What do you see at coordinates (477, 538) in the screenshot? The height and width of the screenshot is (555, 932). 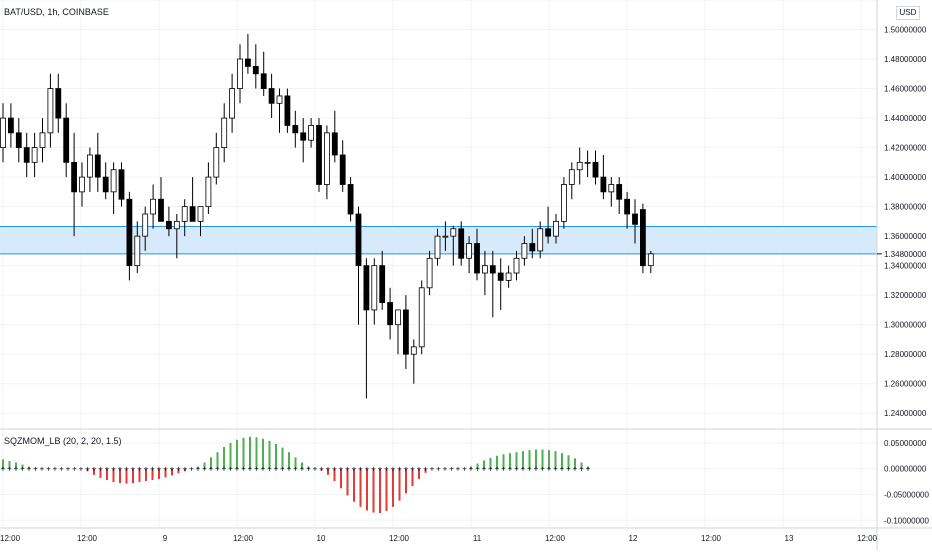 I see `time-tick-label: 11` at bounding box center [477, 538].